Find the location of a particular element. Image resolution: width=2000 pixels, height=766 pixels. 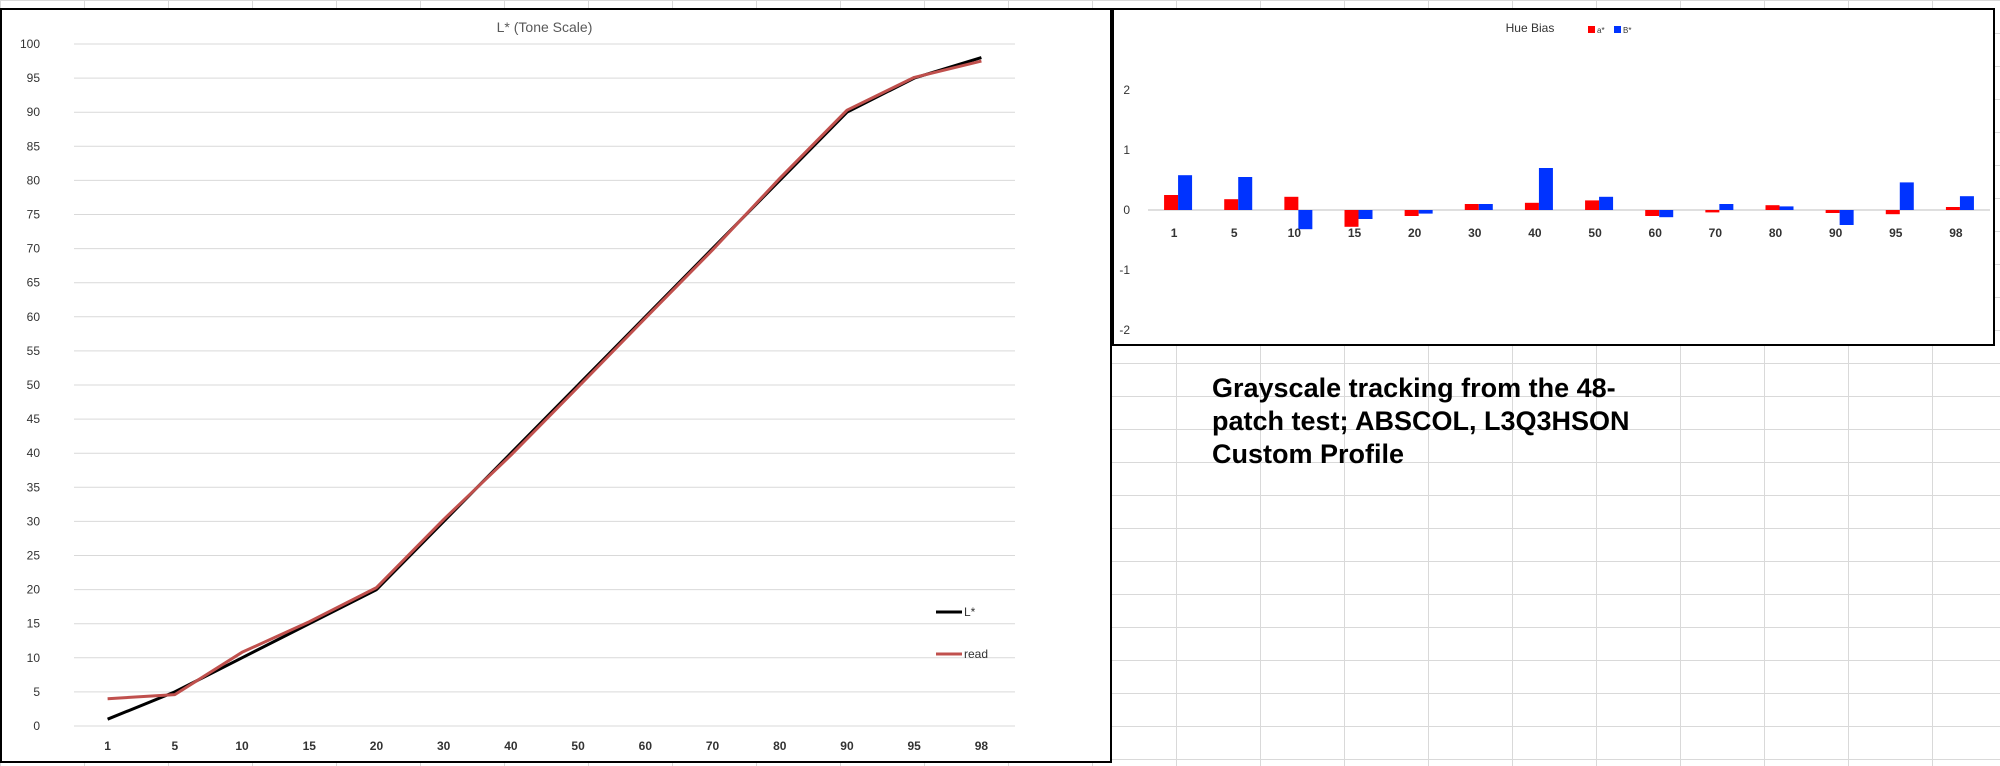

y-tick-label: 1 is located at coordinates (1126, 150).